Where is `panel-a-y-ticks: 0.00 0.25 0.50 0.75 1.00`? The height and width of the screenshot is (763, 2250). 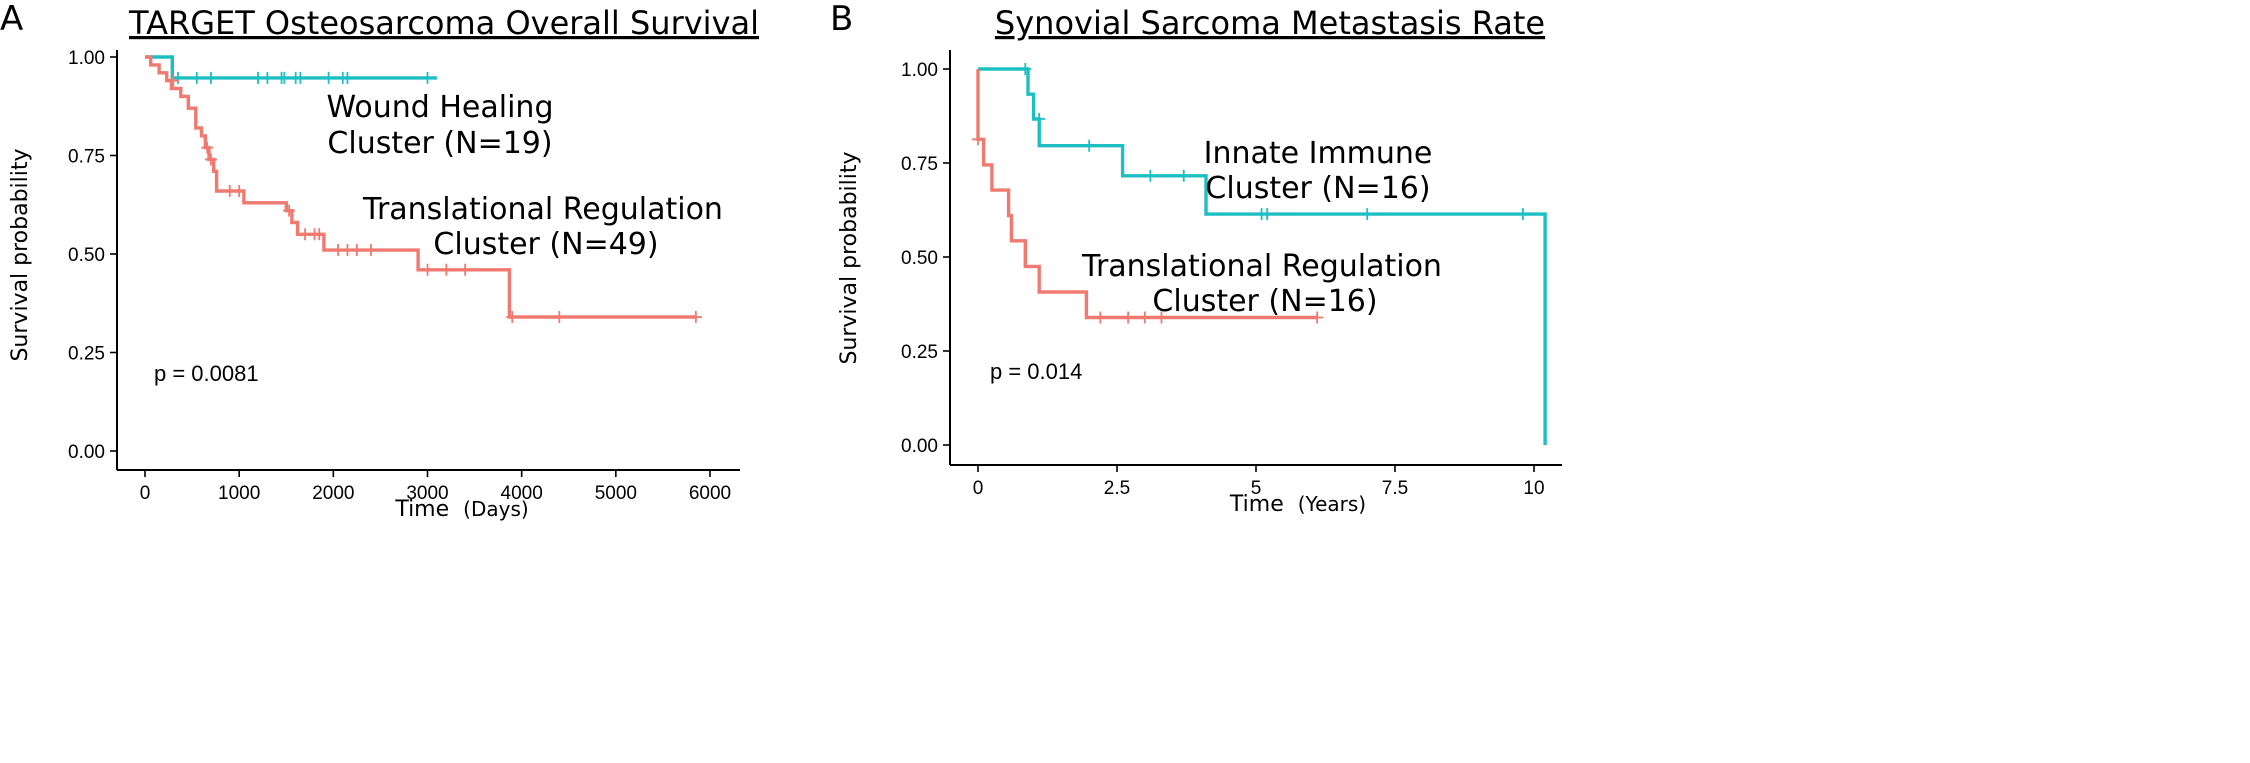
panel-a-y-ticks: 0.00 0.25 0.50 0.75 1.00 is located at coordinates (92, 255).